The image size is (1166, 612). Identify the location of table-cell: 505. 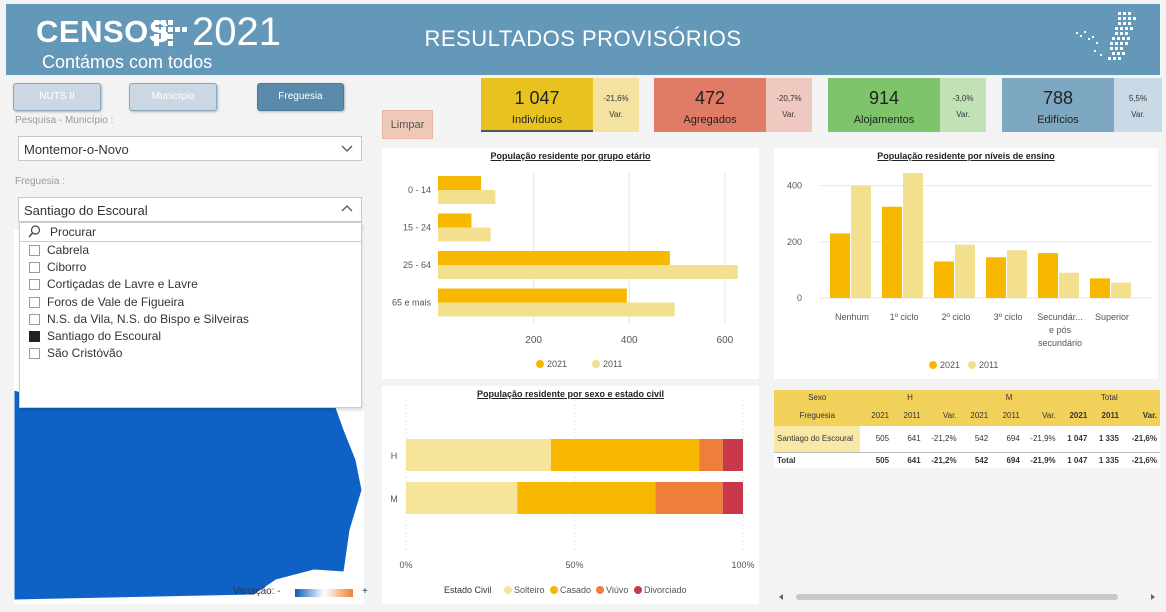
(882, 439).